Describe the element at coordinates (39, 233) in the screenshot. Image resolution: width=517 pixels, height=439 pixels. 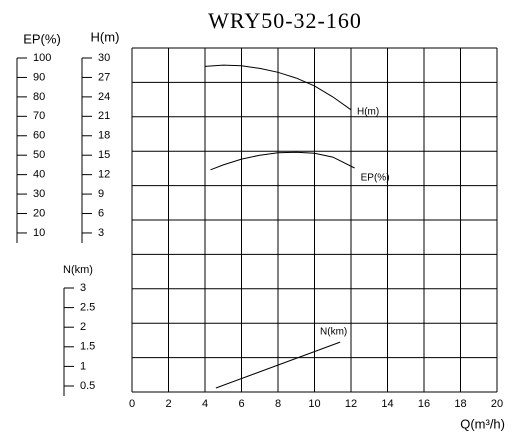
I see `y-tick-label: 10` at that location.